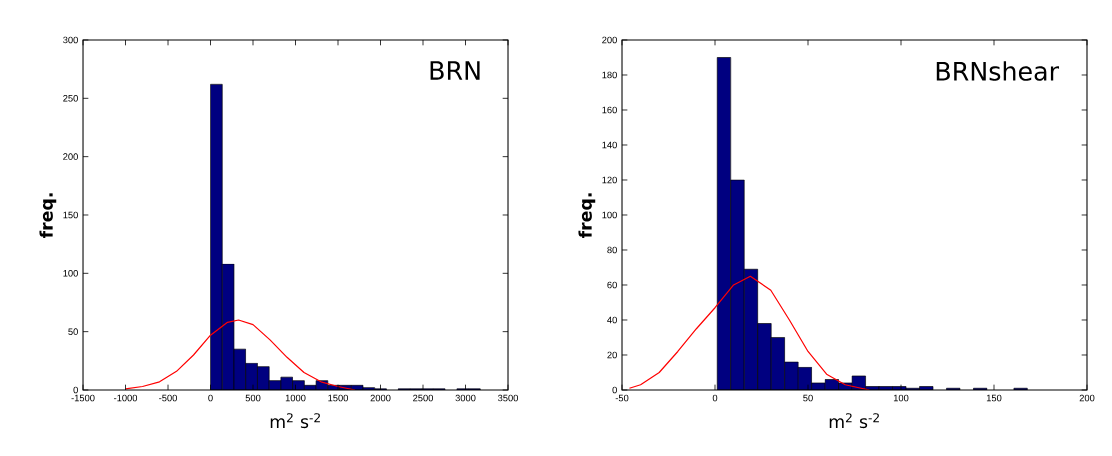 The height and width of the screenshot is (456, 1112). I want to click on text: BRN, so click(455, 70).